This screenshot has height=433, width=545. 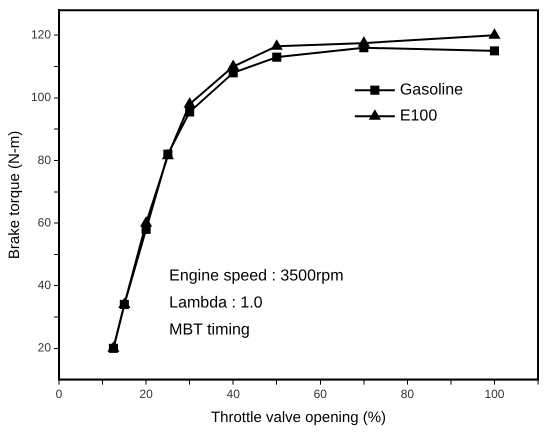 What do you see at coordinates (45, 347) in the screenshot?
I see `y-tick-label: 20` at bounding box center [45, 347].